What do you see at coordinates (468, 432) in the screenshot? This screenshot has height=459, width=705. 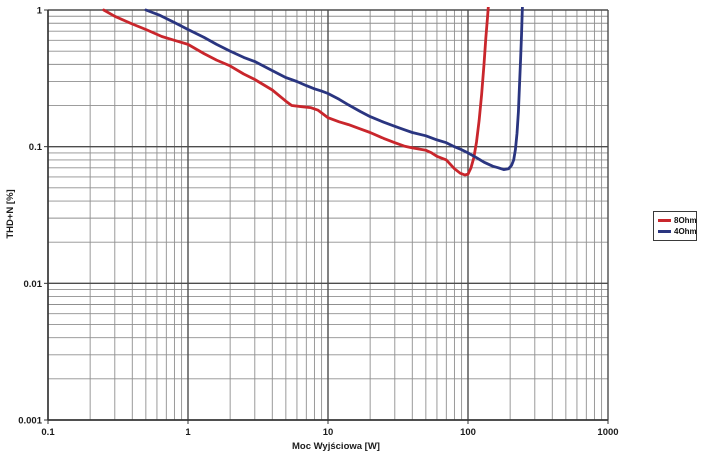 I see `x-tick-label: 100` at bounding box center [468, 432].